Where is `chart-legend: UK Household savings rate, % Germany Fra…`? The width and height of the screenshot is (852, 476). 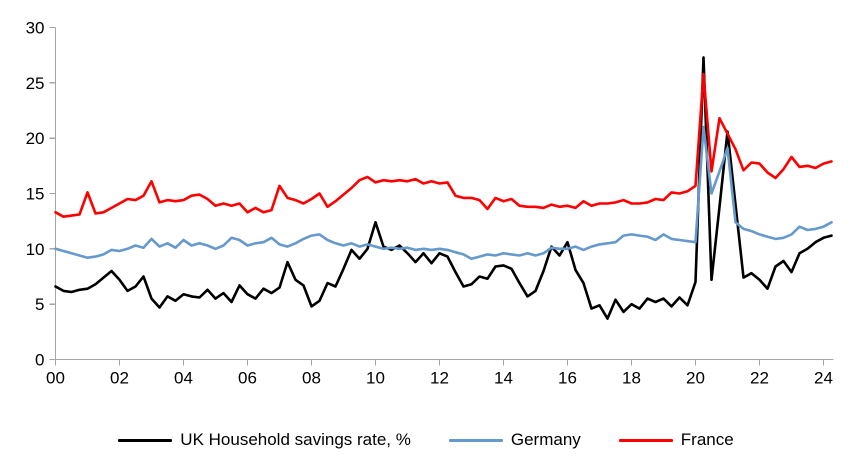
chart-legend: UK Household savings rate, % Germany Fra… is located at coordinates (426, 440).